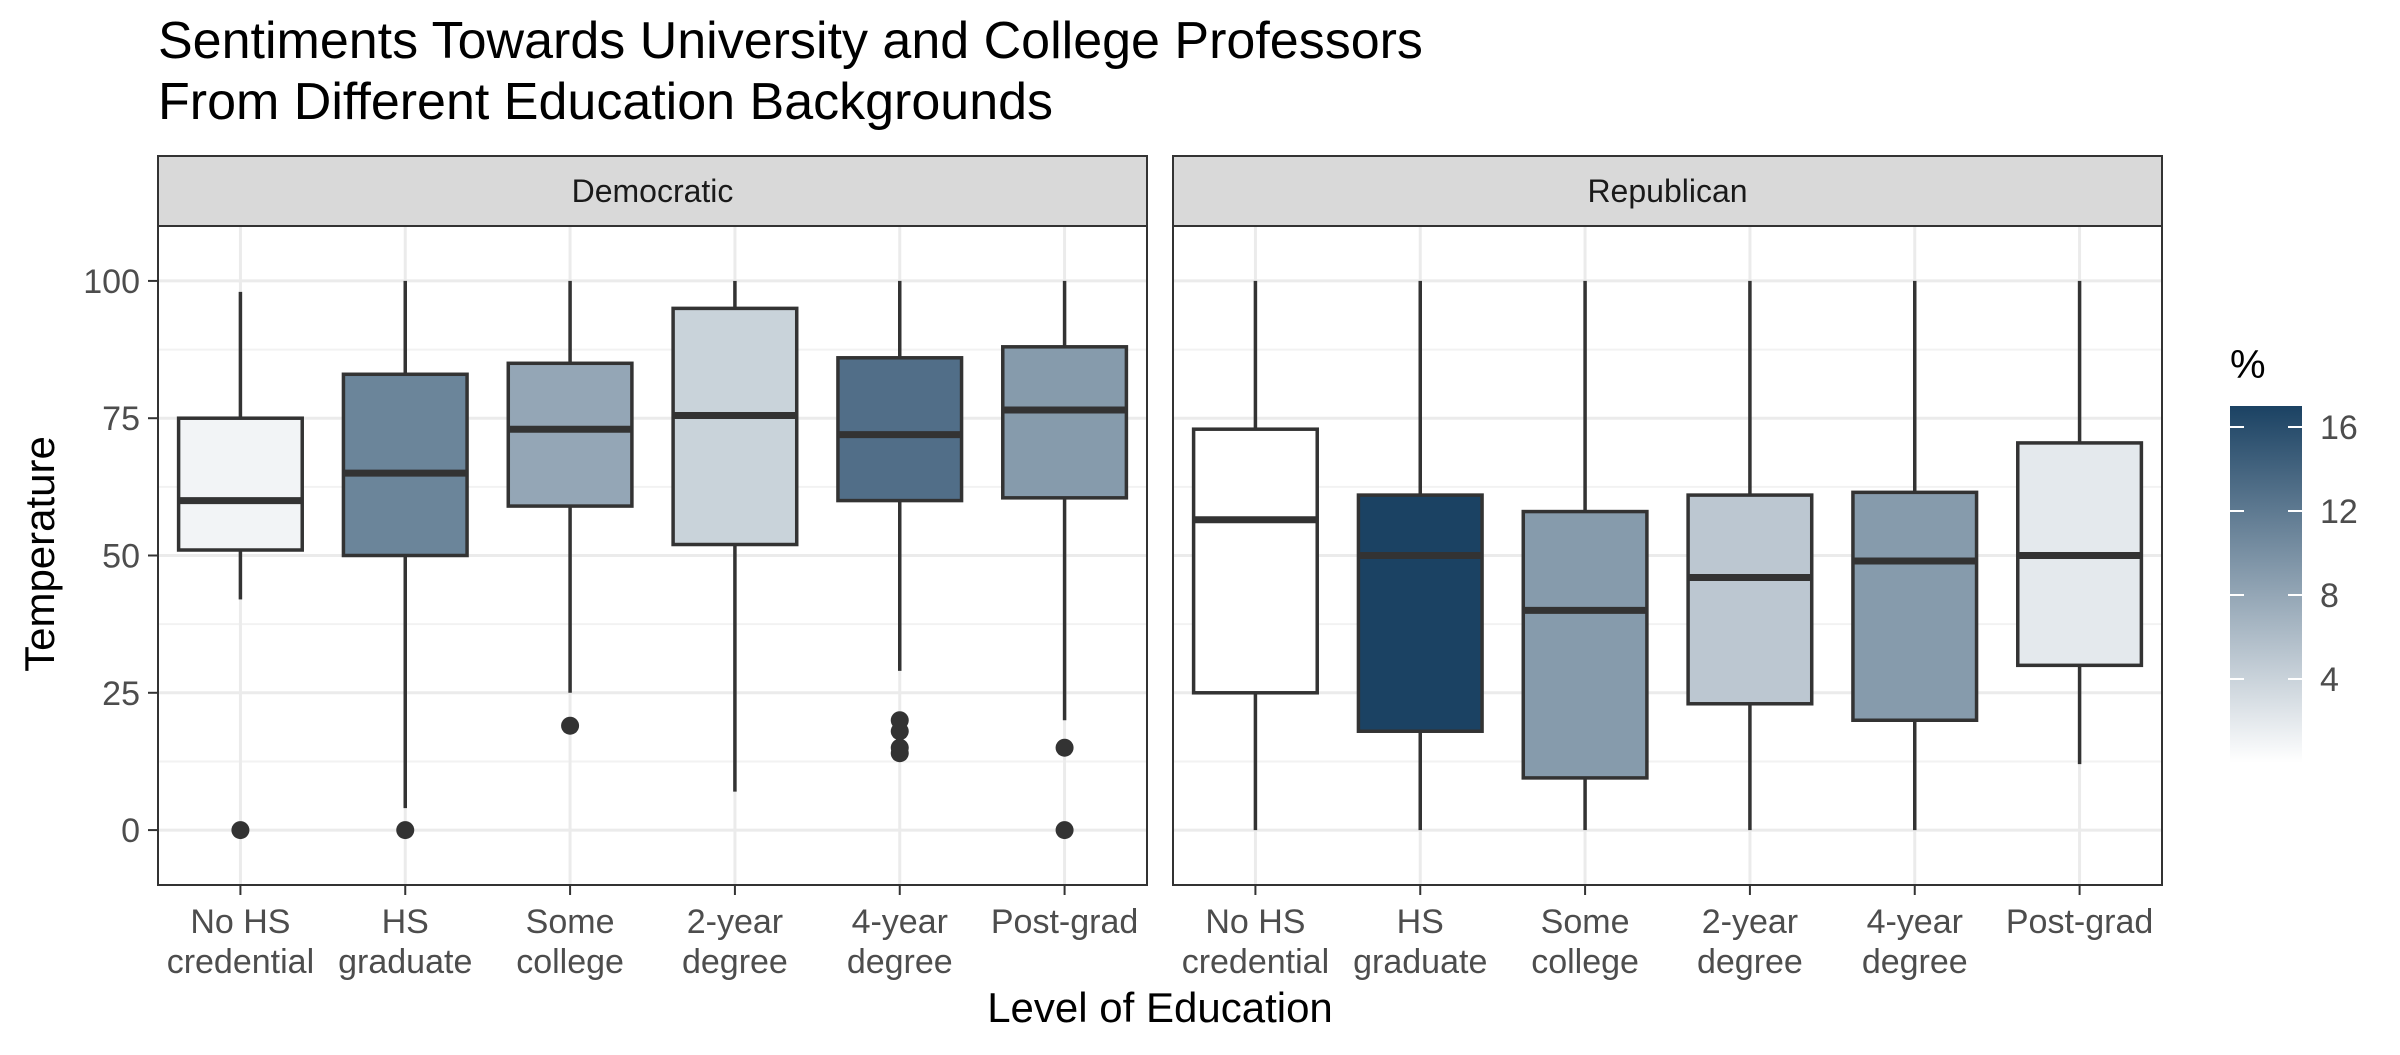 The width and height of the screenshot is (2400, 1055). Describe the element at coordinates (2339, 428) in the screenshot. I see `legend-tick-label: 16` at that location.